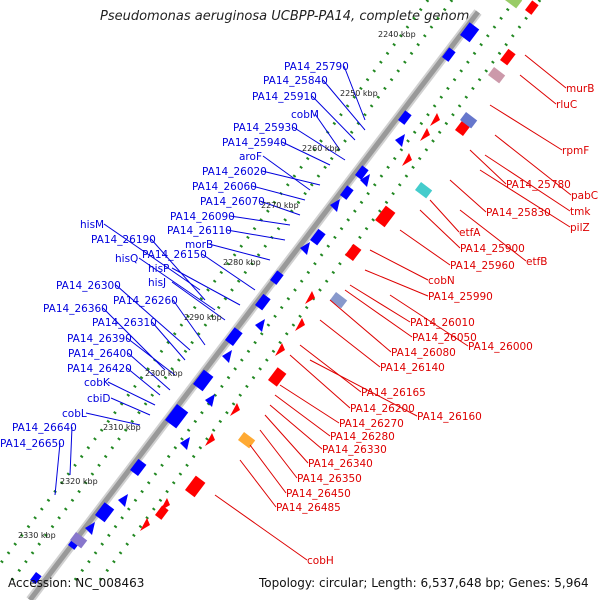 This screenshot has height=600, width=600. I want to click on gene-label-left: PA14_25930, so click(265, 128).